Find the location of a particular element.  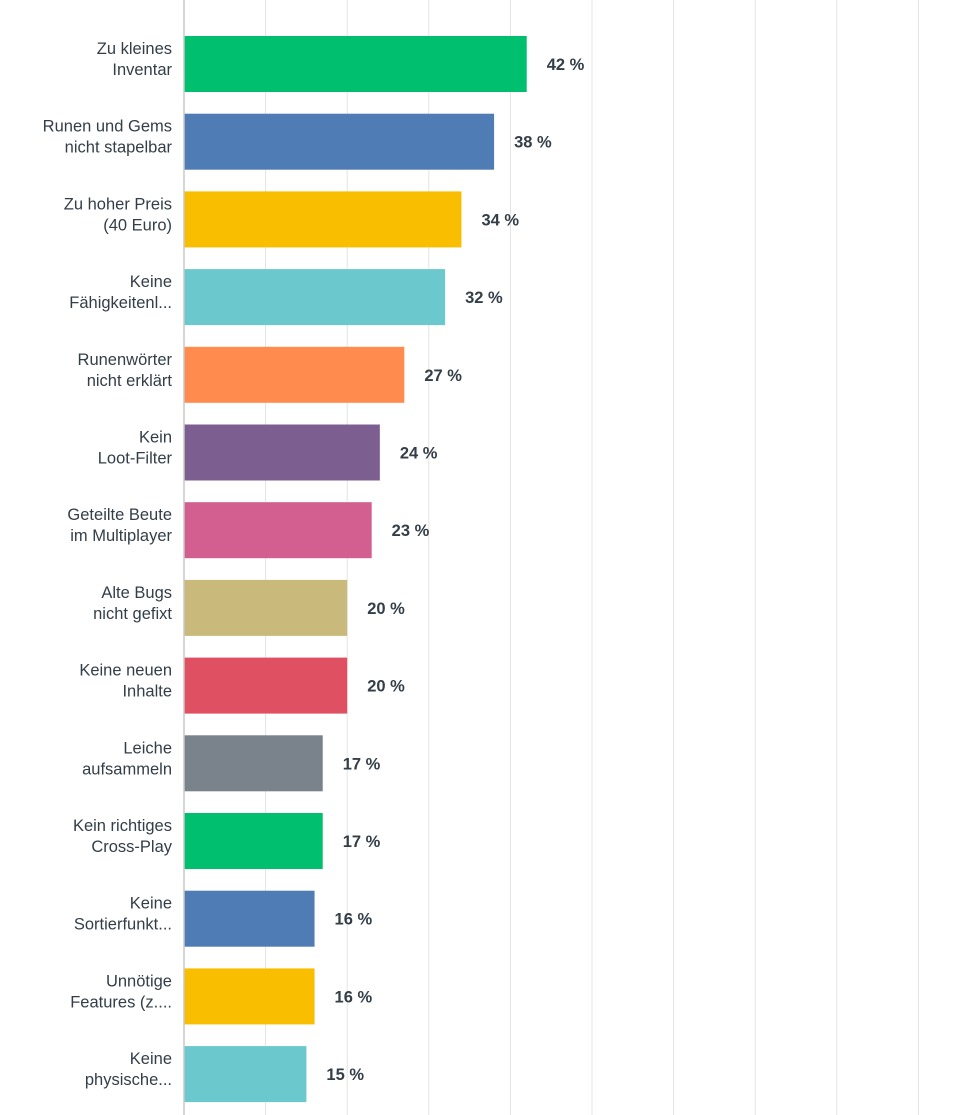

value-label: 15 % is located at coordinates (345, 1075).